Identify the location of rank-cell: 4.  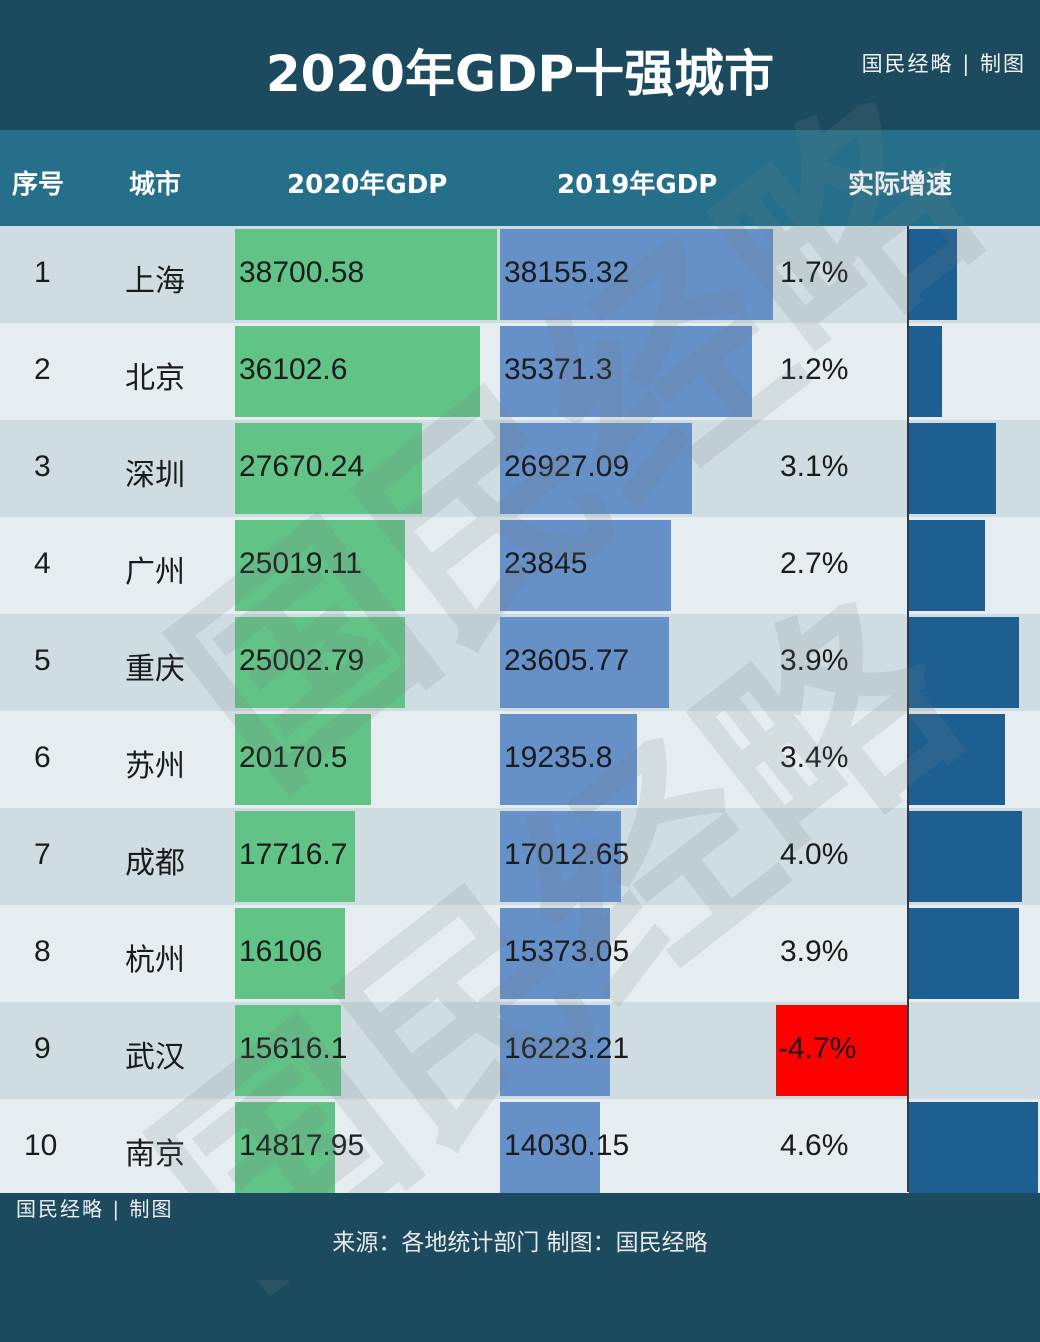
(42, 563).